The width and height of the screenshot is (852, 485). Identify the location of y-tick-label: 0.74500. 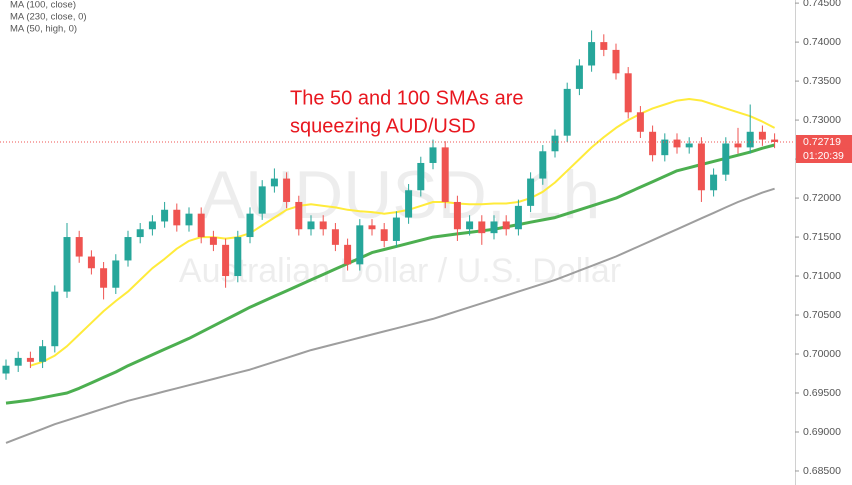
(822, 4).